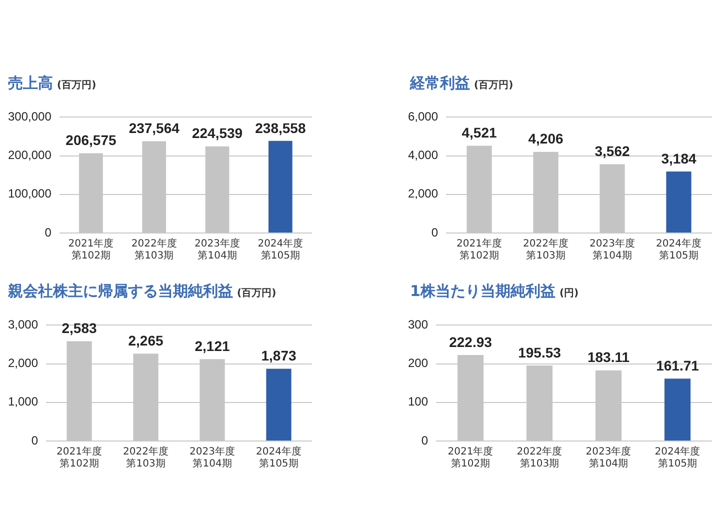  Describe the element at coordinates (23, 401) in the screenshot. I see `y-tick-label: 1,000` at that location.